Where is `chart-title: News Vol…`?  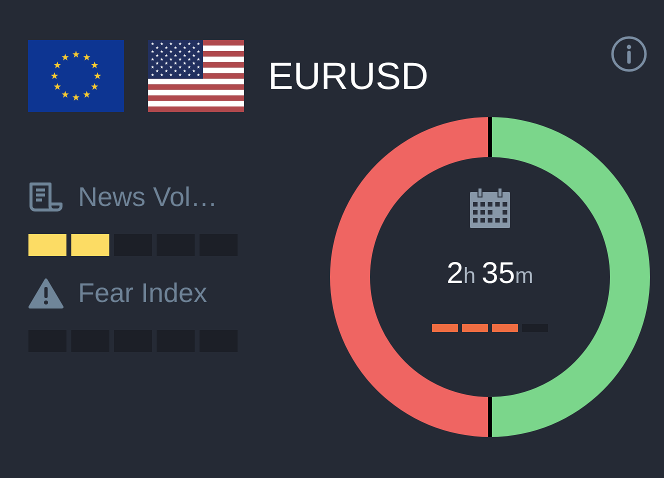
chart-title: News Vol… is located at coordinates (148, 197).